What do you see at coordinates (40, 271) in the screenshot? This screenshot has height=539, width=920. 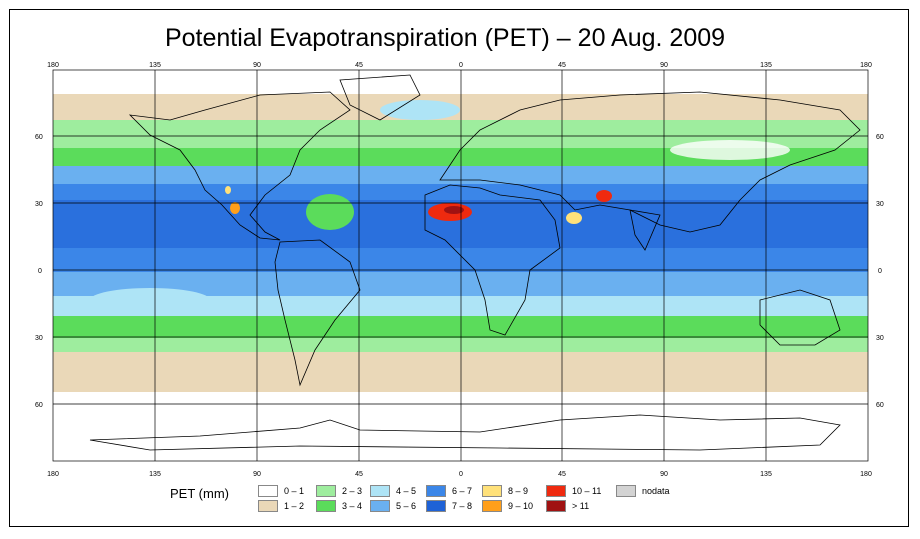 I see `lat-tick-left: 0` at bounding box center [40, 271].